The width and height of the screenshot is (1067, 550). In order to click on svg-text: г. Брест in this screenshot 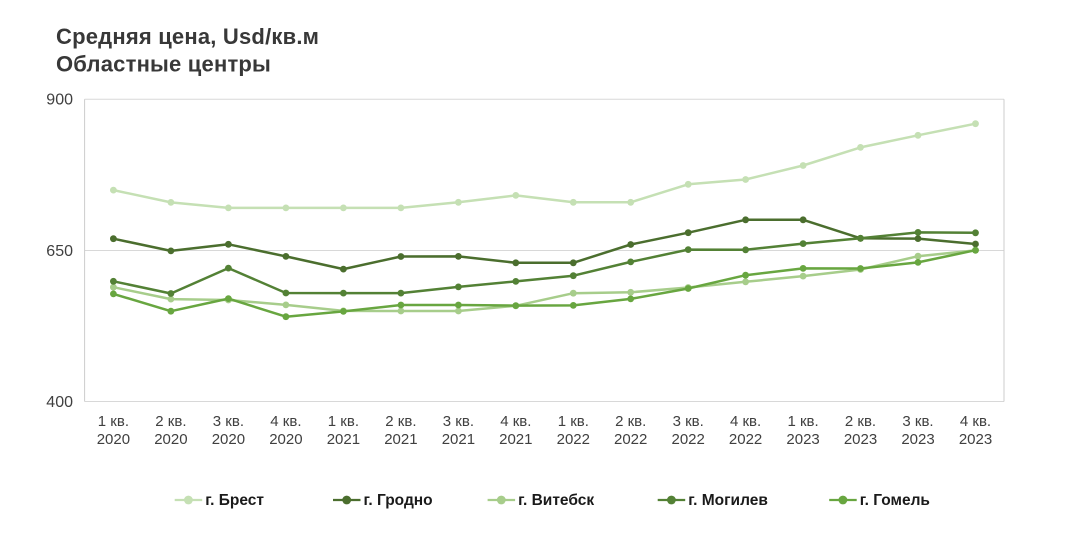, I will do `click(234, 500)`.